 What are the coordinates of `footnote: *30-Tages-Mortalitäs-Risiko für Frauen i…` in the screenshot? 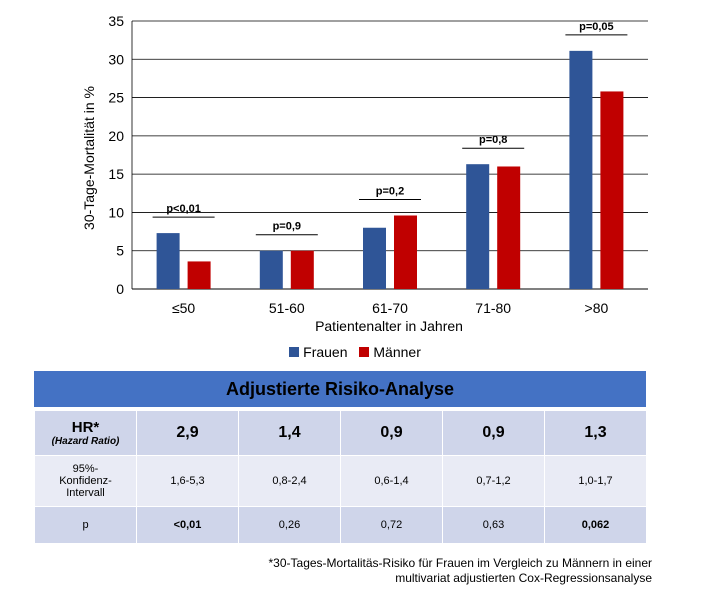 It's located at (422, 571).